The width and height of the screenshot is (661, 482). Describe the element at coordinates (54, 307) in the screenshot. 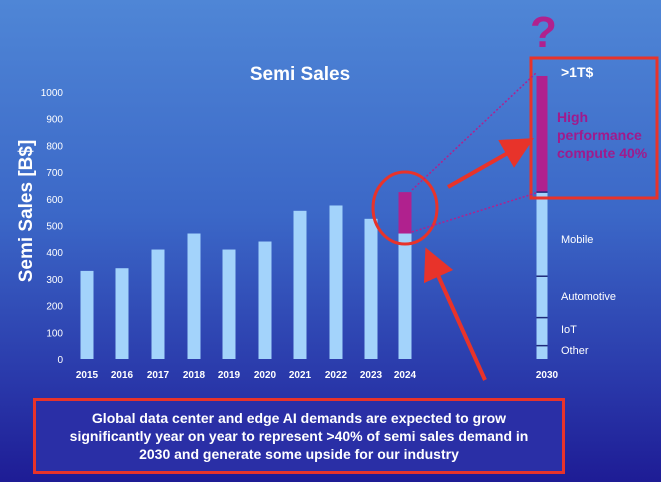

I see `y-tick-label-200: 200` at that location.